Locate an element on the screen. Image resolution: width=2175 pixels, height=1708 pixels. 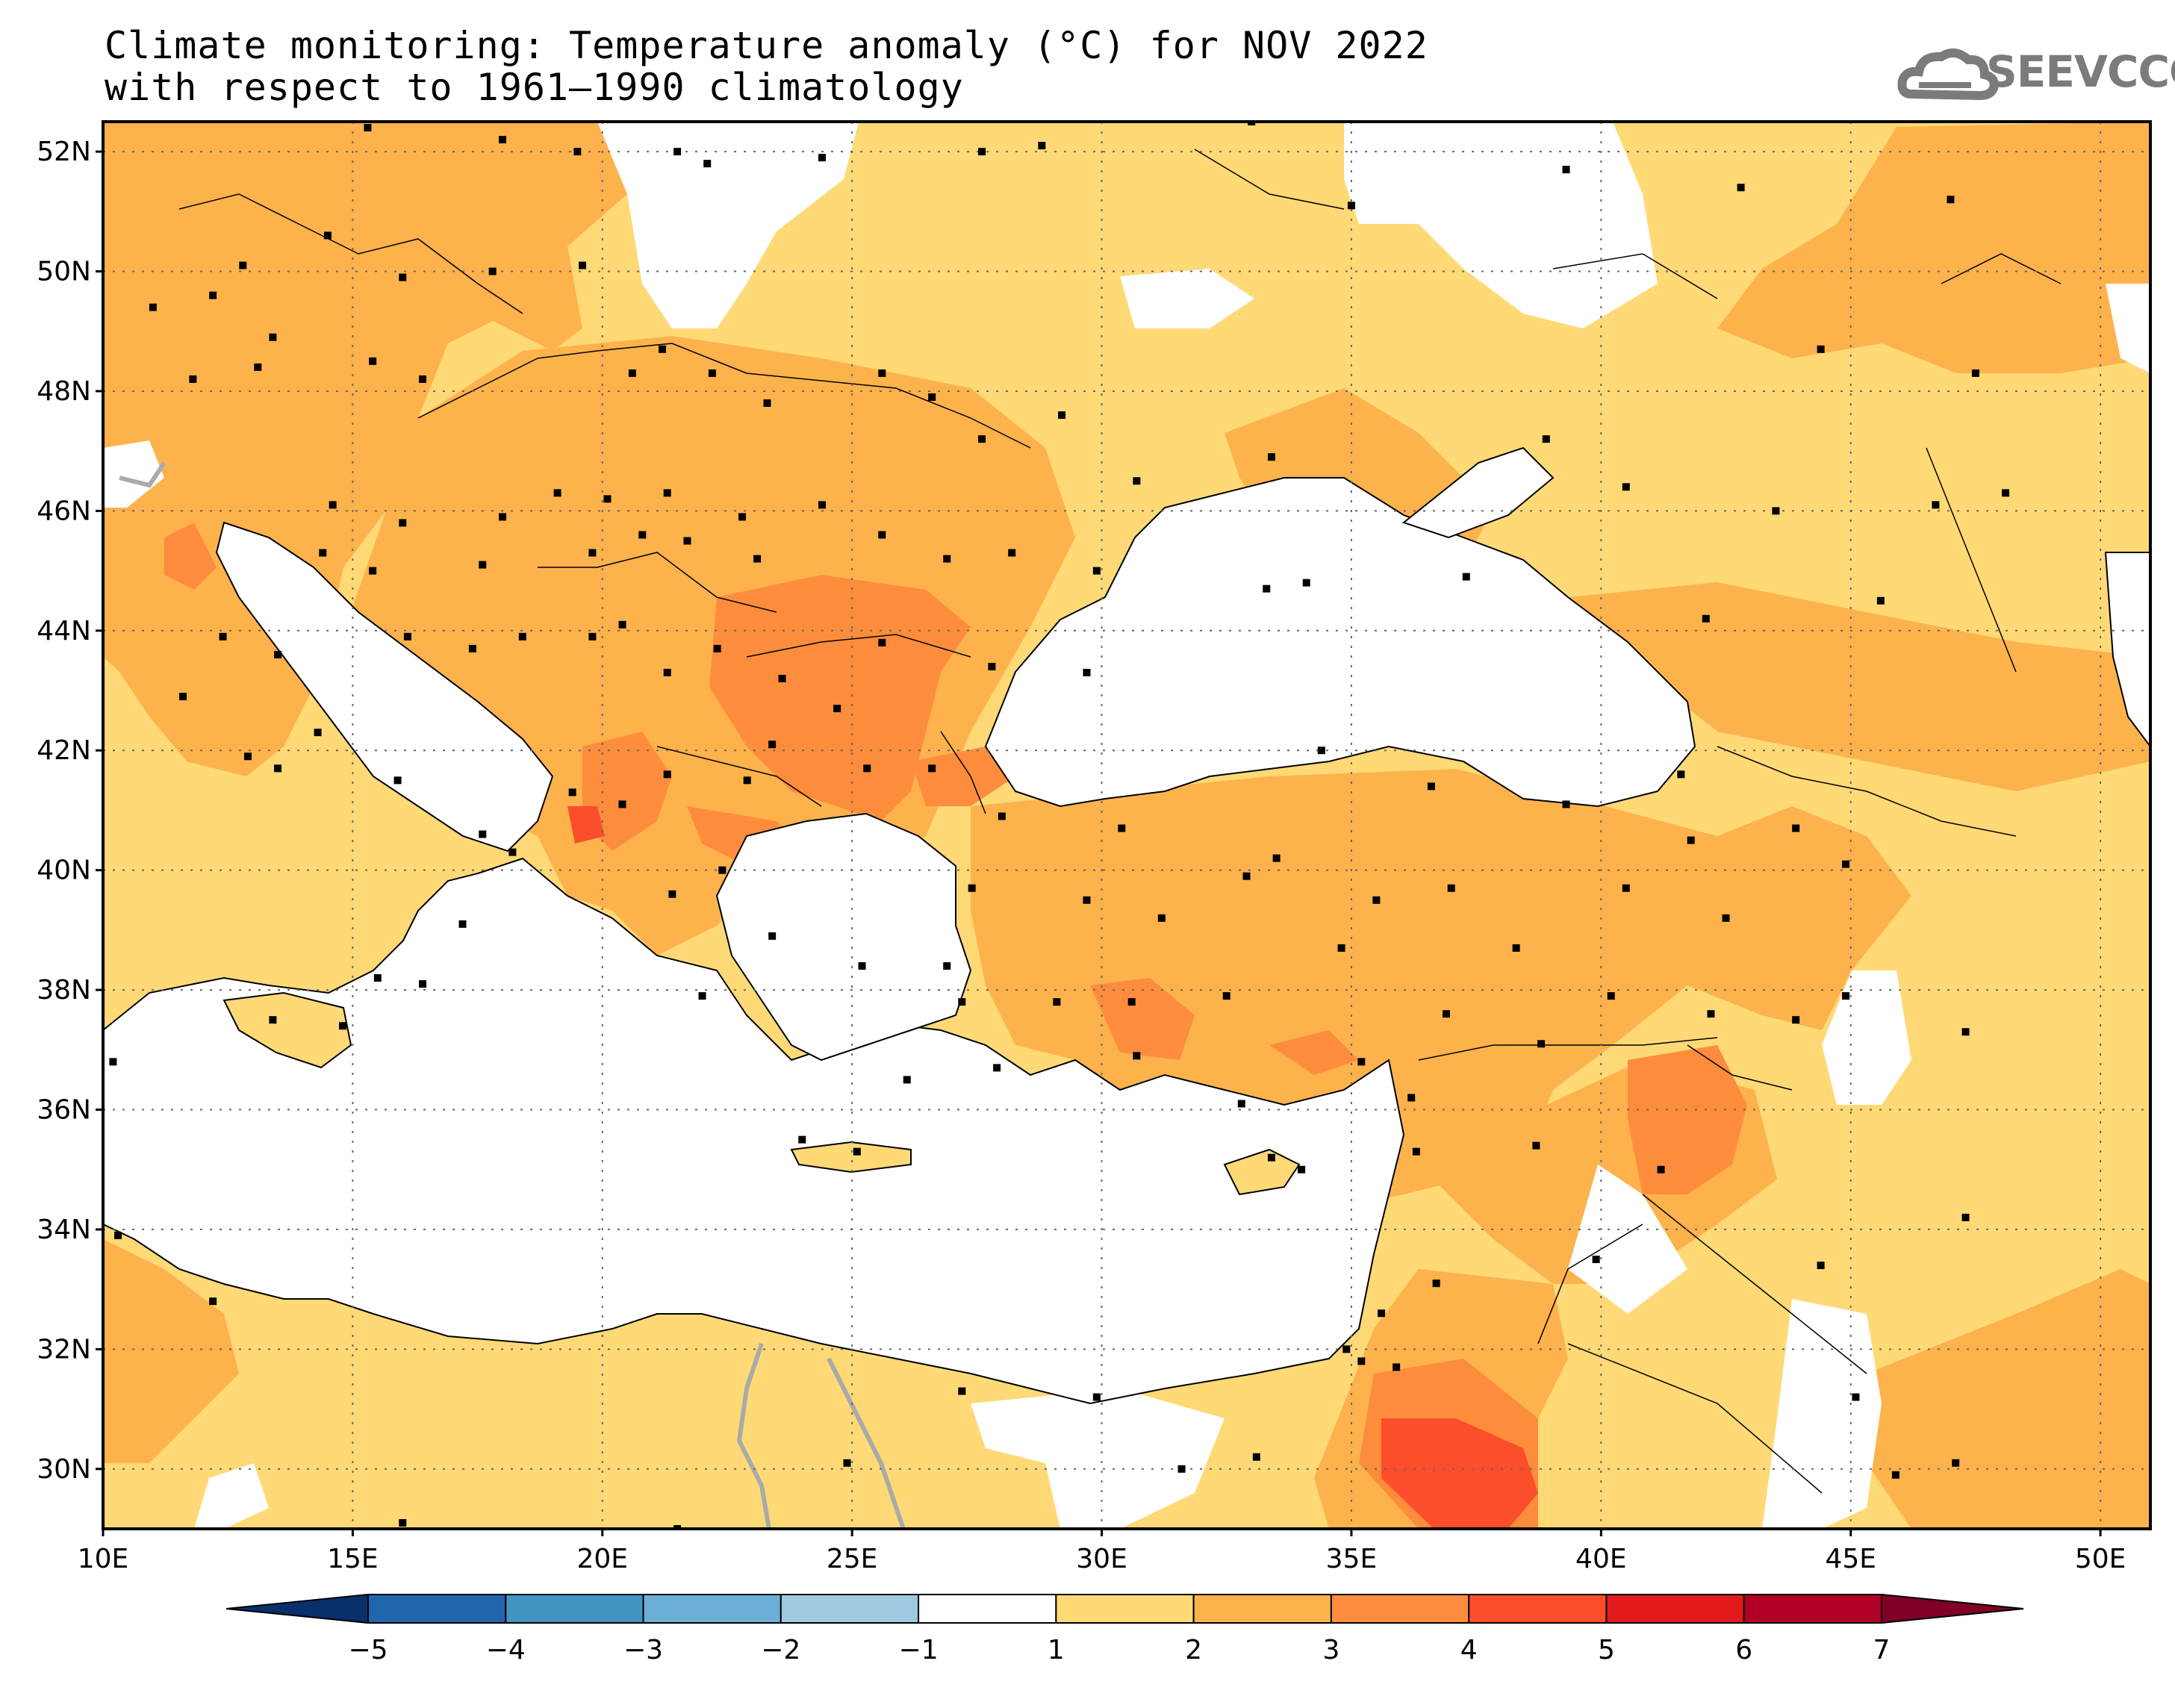
sea-of-azov is located at coordinates (1478, 492).